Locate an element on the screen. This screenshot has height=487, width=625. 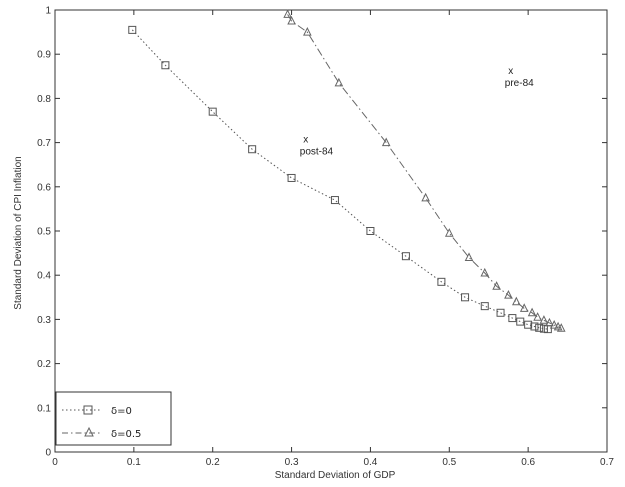
legend-marker-triangle is located at coordinates (89, 431).